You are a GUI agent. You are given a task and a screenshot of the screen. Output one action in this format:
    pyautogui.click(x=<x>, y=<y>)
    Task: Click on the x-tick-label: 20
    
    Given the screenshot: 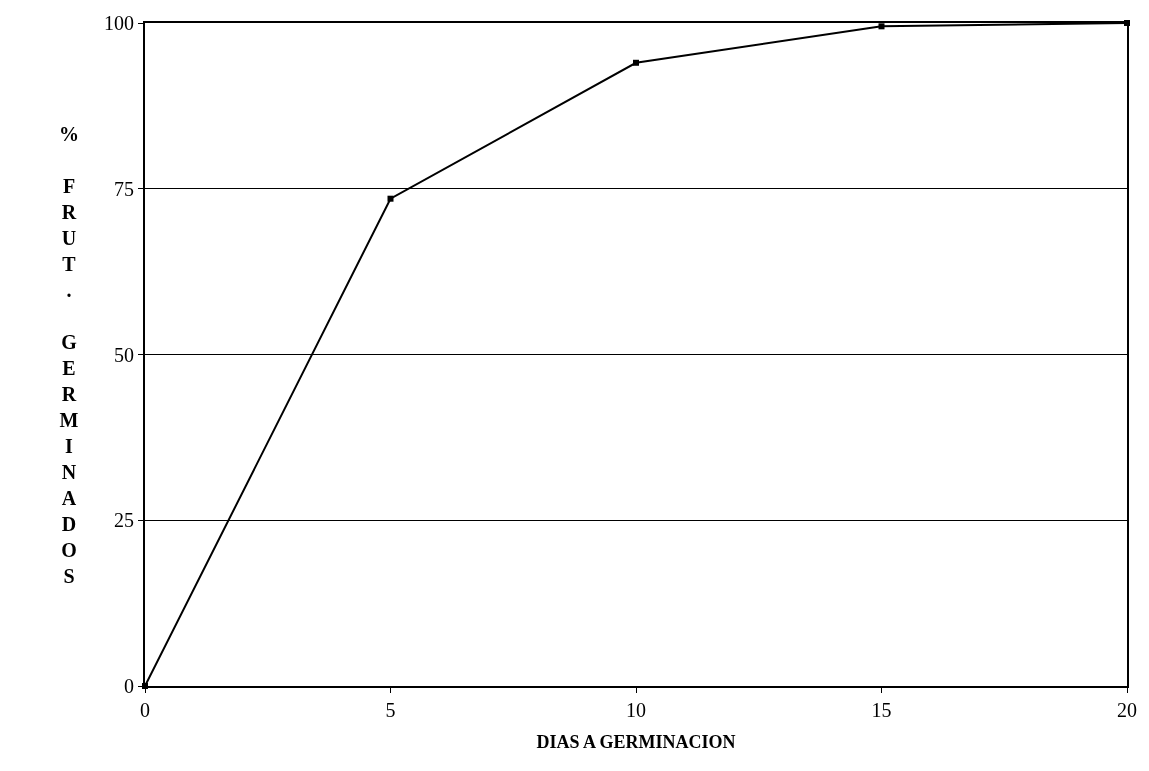 What is the action you would take?
    pyautogui.click(x=1127, y=710)
    